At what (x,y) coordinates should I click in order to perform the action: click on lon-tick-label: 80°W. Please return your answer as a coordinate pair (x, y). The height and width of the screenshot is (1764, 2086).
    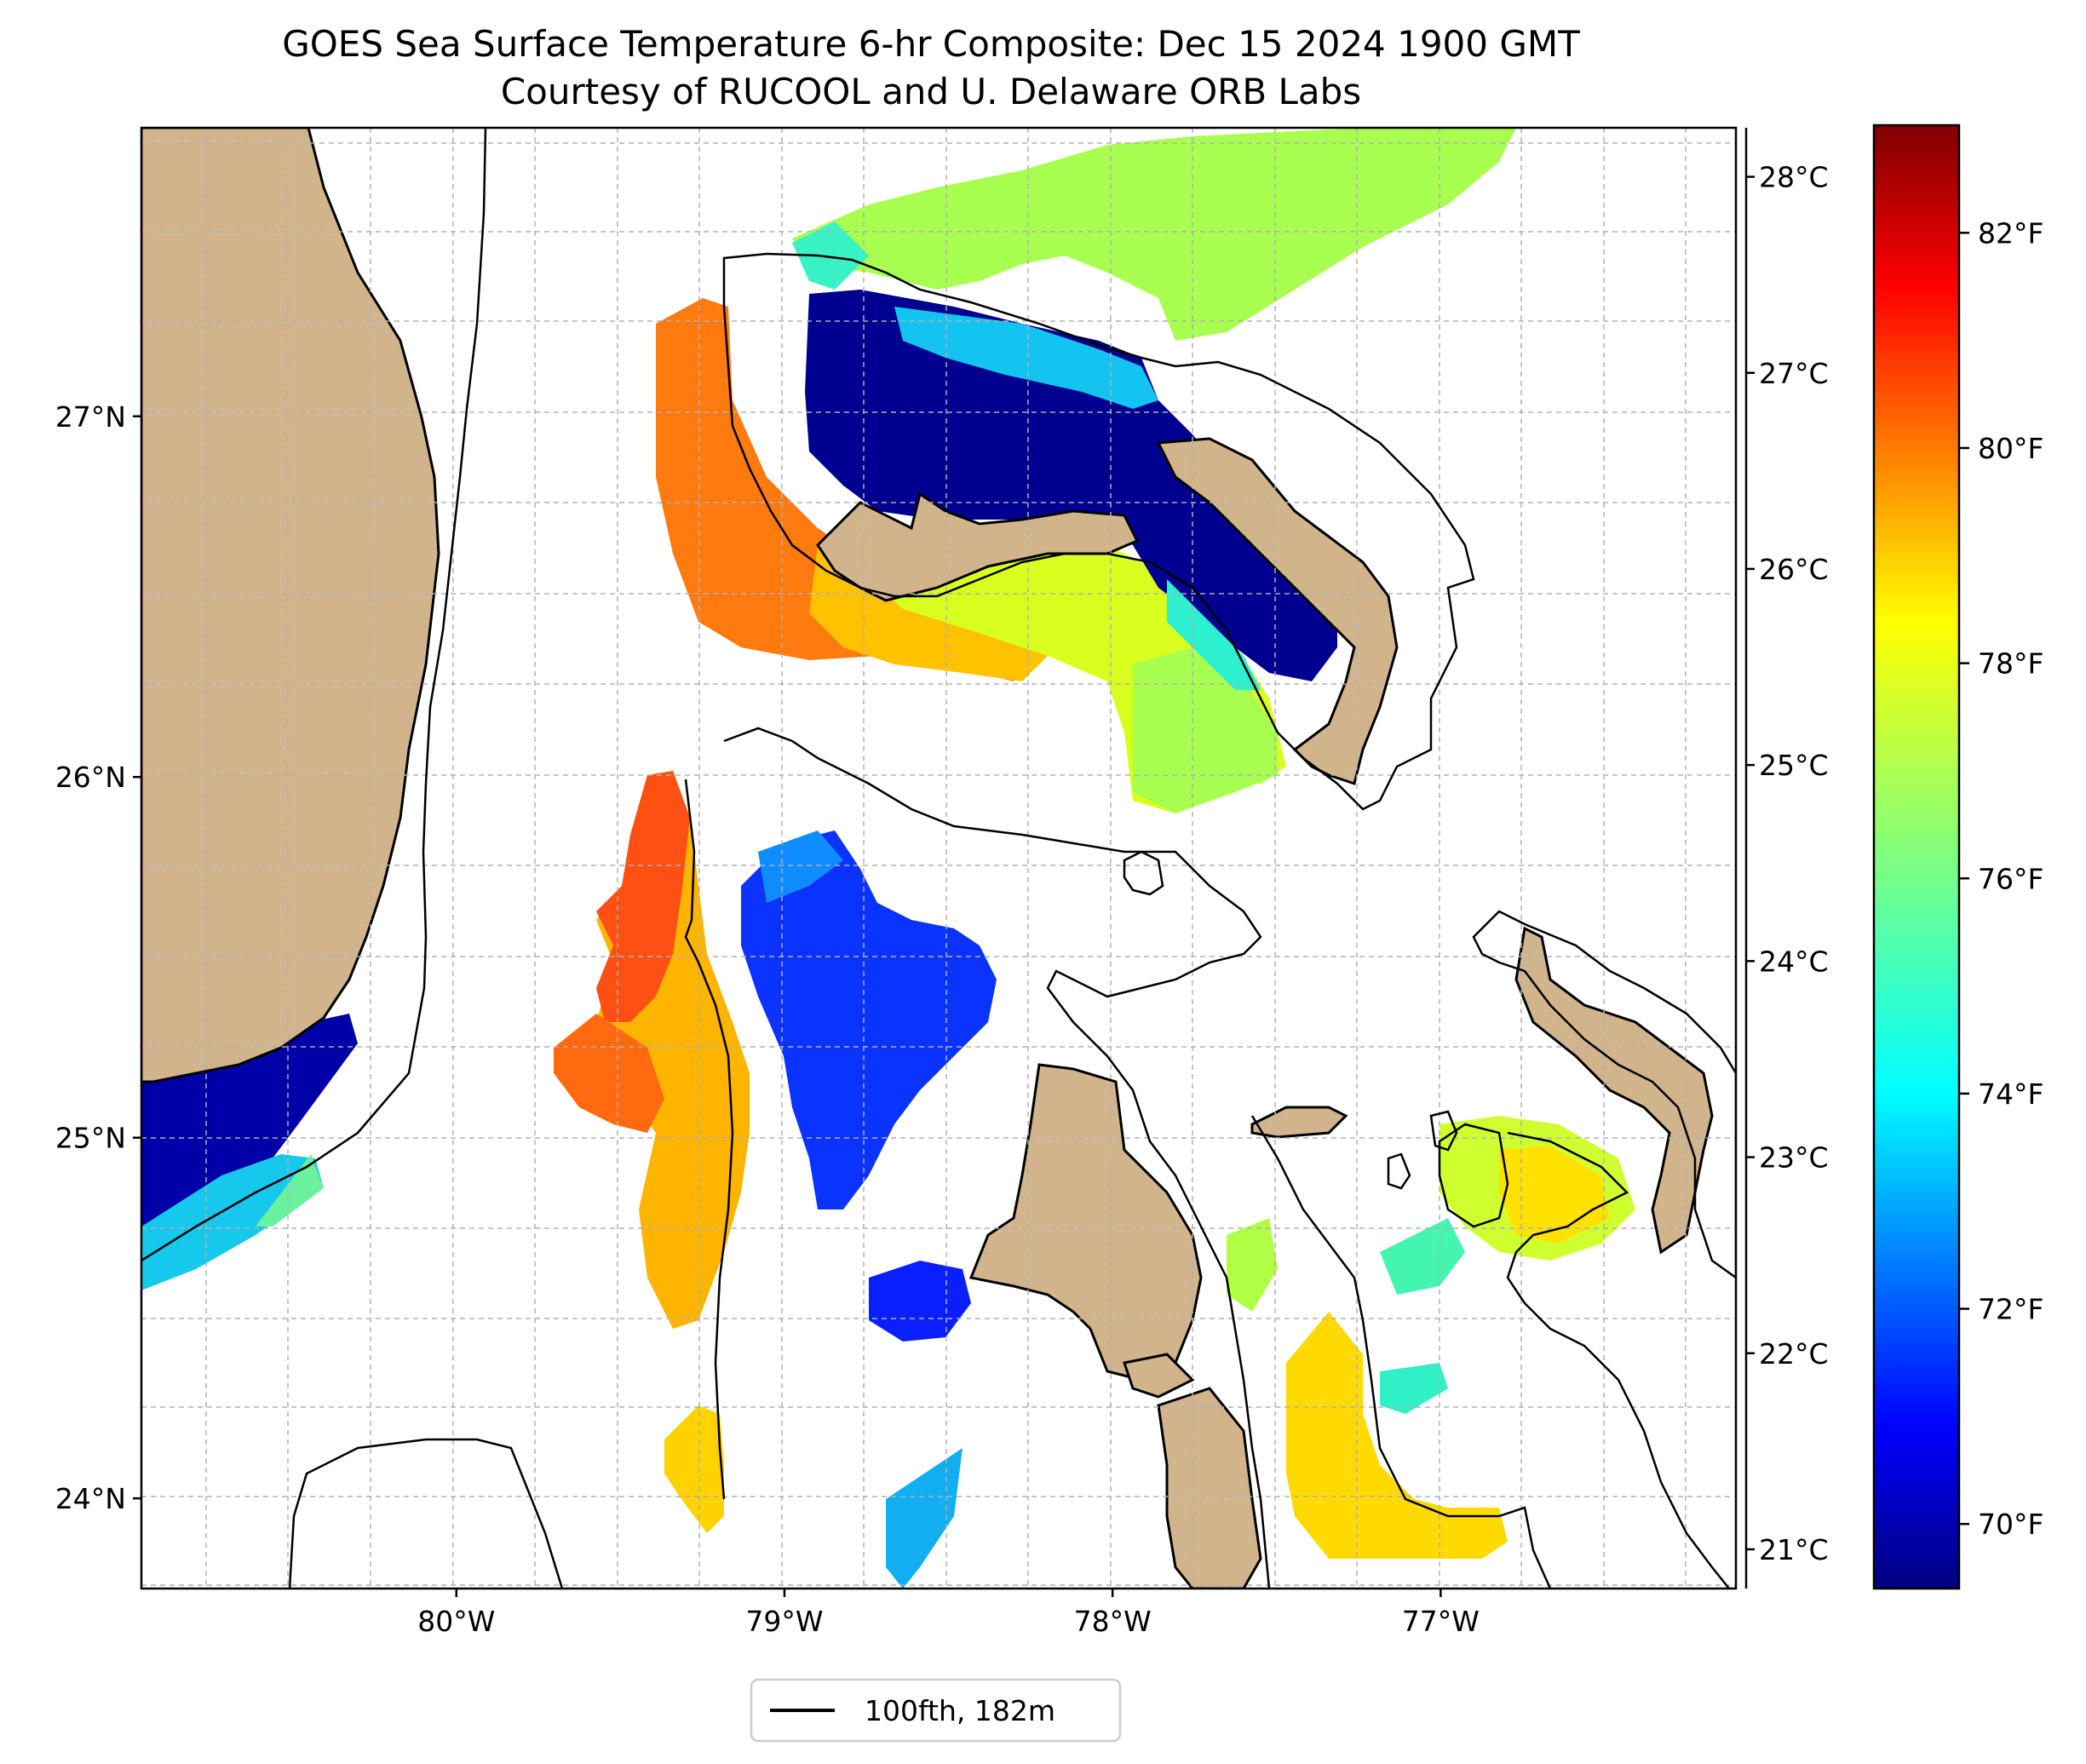
    Looking at the image, I should click on (456, 1621).